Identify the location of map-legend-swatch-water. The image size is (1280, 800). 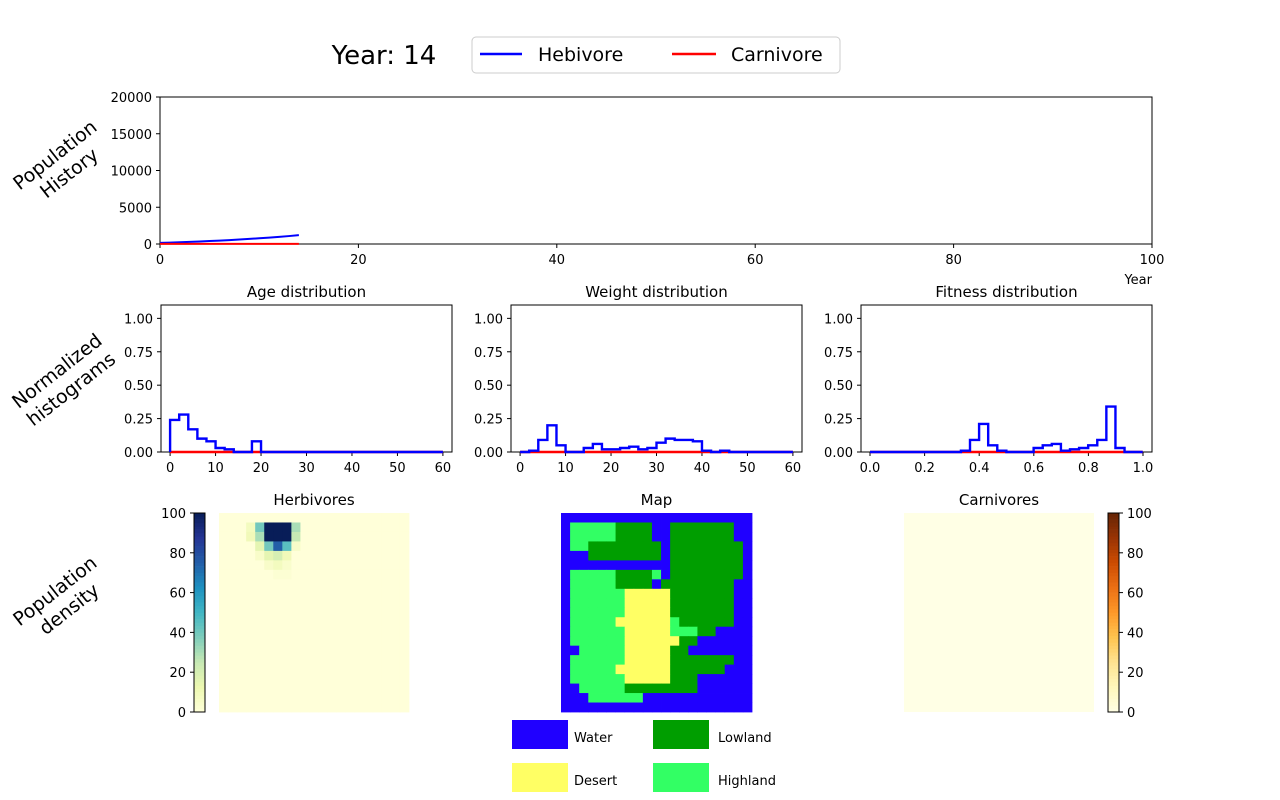
(540, 734).